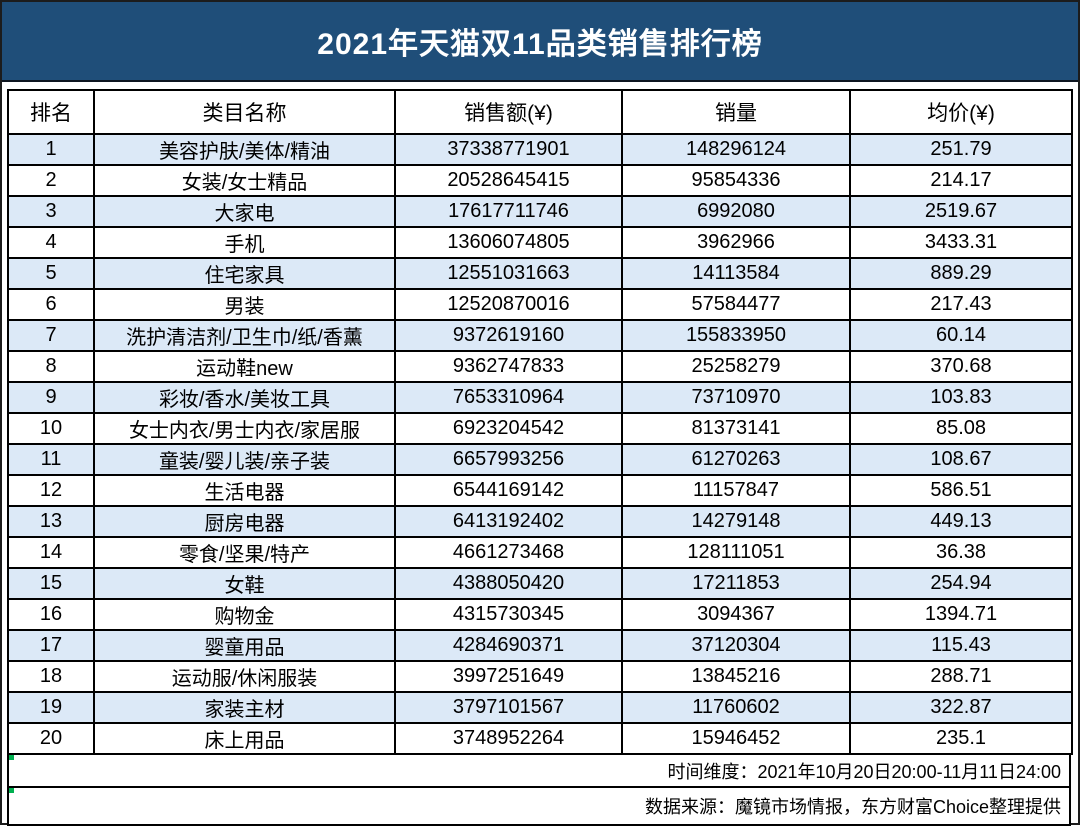  What do you see at coordinates (736, 583) in the screenshot?
I see `volume-cell: 17211853` at bounding box center [736, 583].